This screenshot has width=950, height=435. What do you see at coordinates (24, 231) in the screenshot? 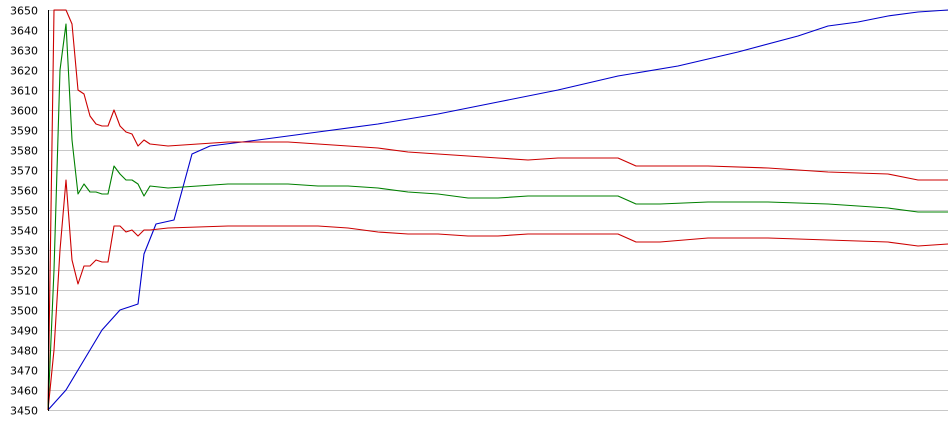
I see `y-tick-label: 3540` at bounding box center [24, 231].